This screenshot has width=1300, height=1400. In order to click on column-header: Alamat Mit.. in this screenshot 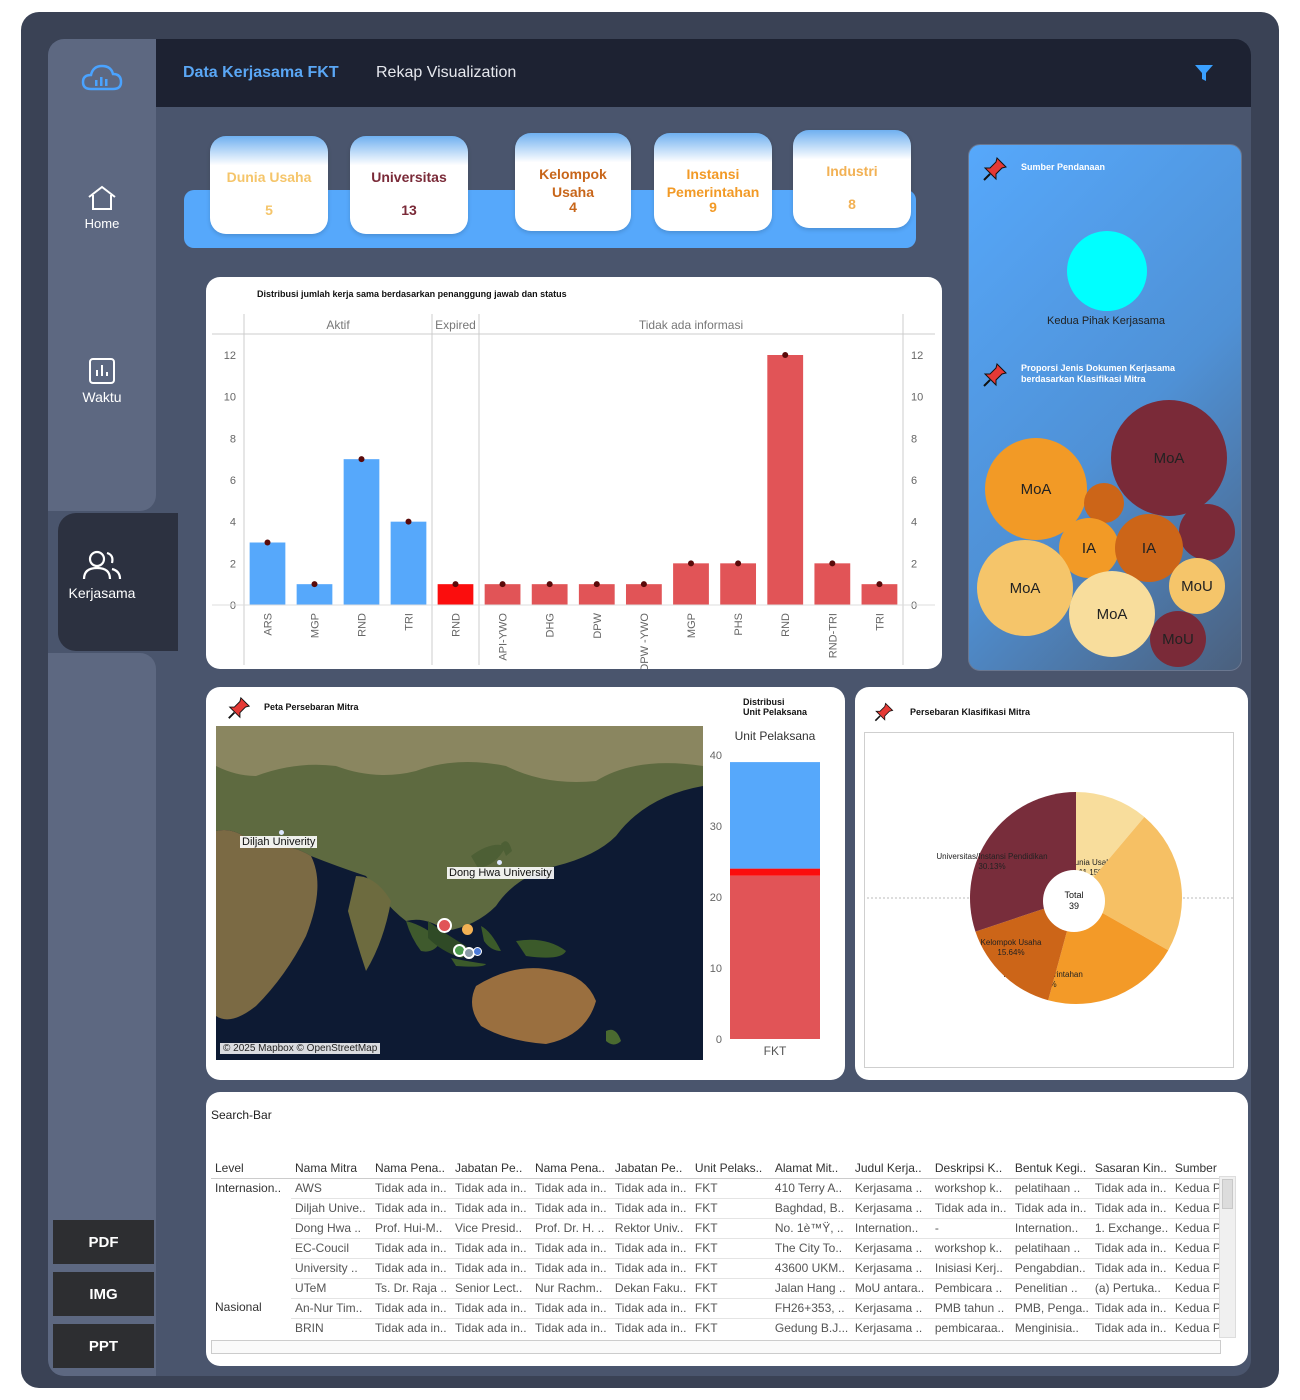, I will do `click(810, 1168)`.